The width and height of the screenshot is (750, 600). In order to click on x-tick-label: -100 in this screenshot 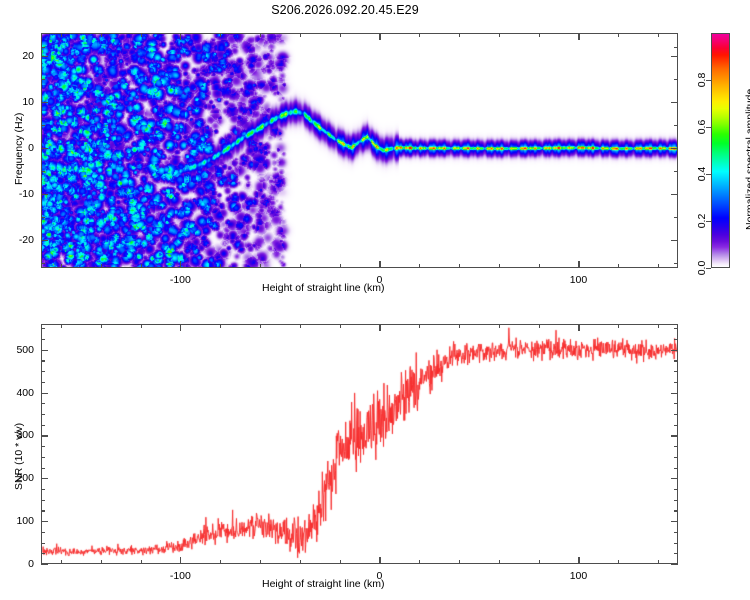, I will do `click(180, 280)`.